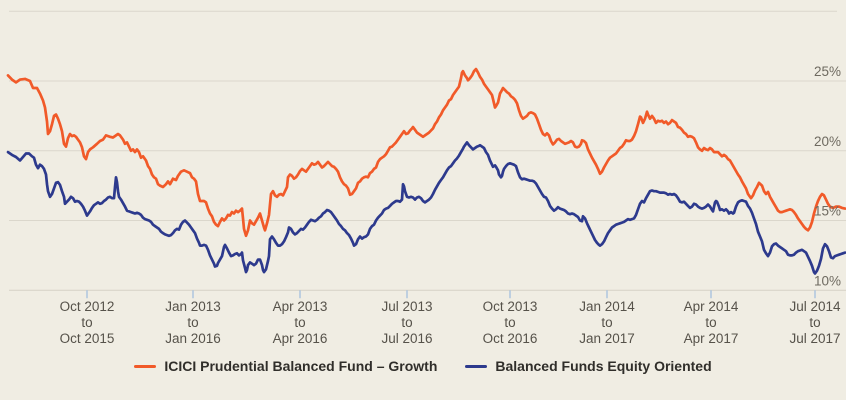 Image resolution: width=846 pixels, height=400 pixels. Describe the element at coordinates (87, 338) in the screenshot. I see `x-axis-label: Oct 2015` at that location.